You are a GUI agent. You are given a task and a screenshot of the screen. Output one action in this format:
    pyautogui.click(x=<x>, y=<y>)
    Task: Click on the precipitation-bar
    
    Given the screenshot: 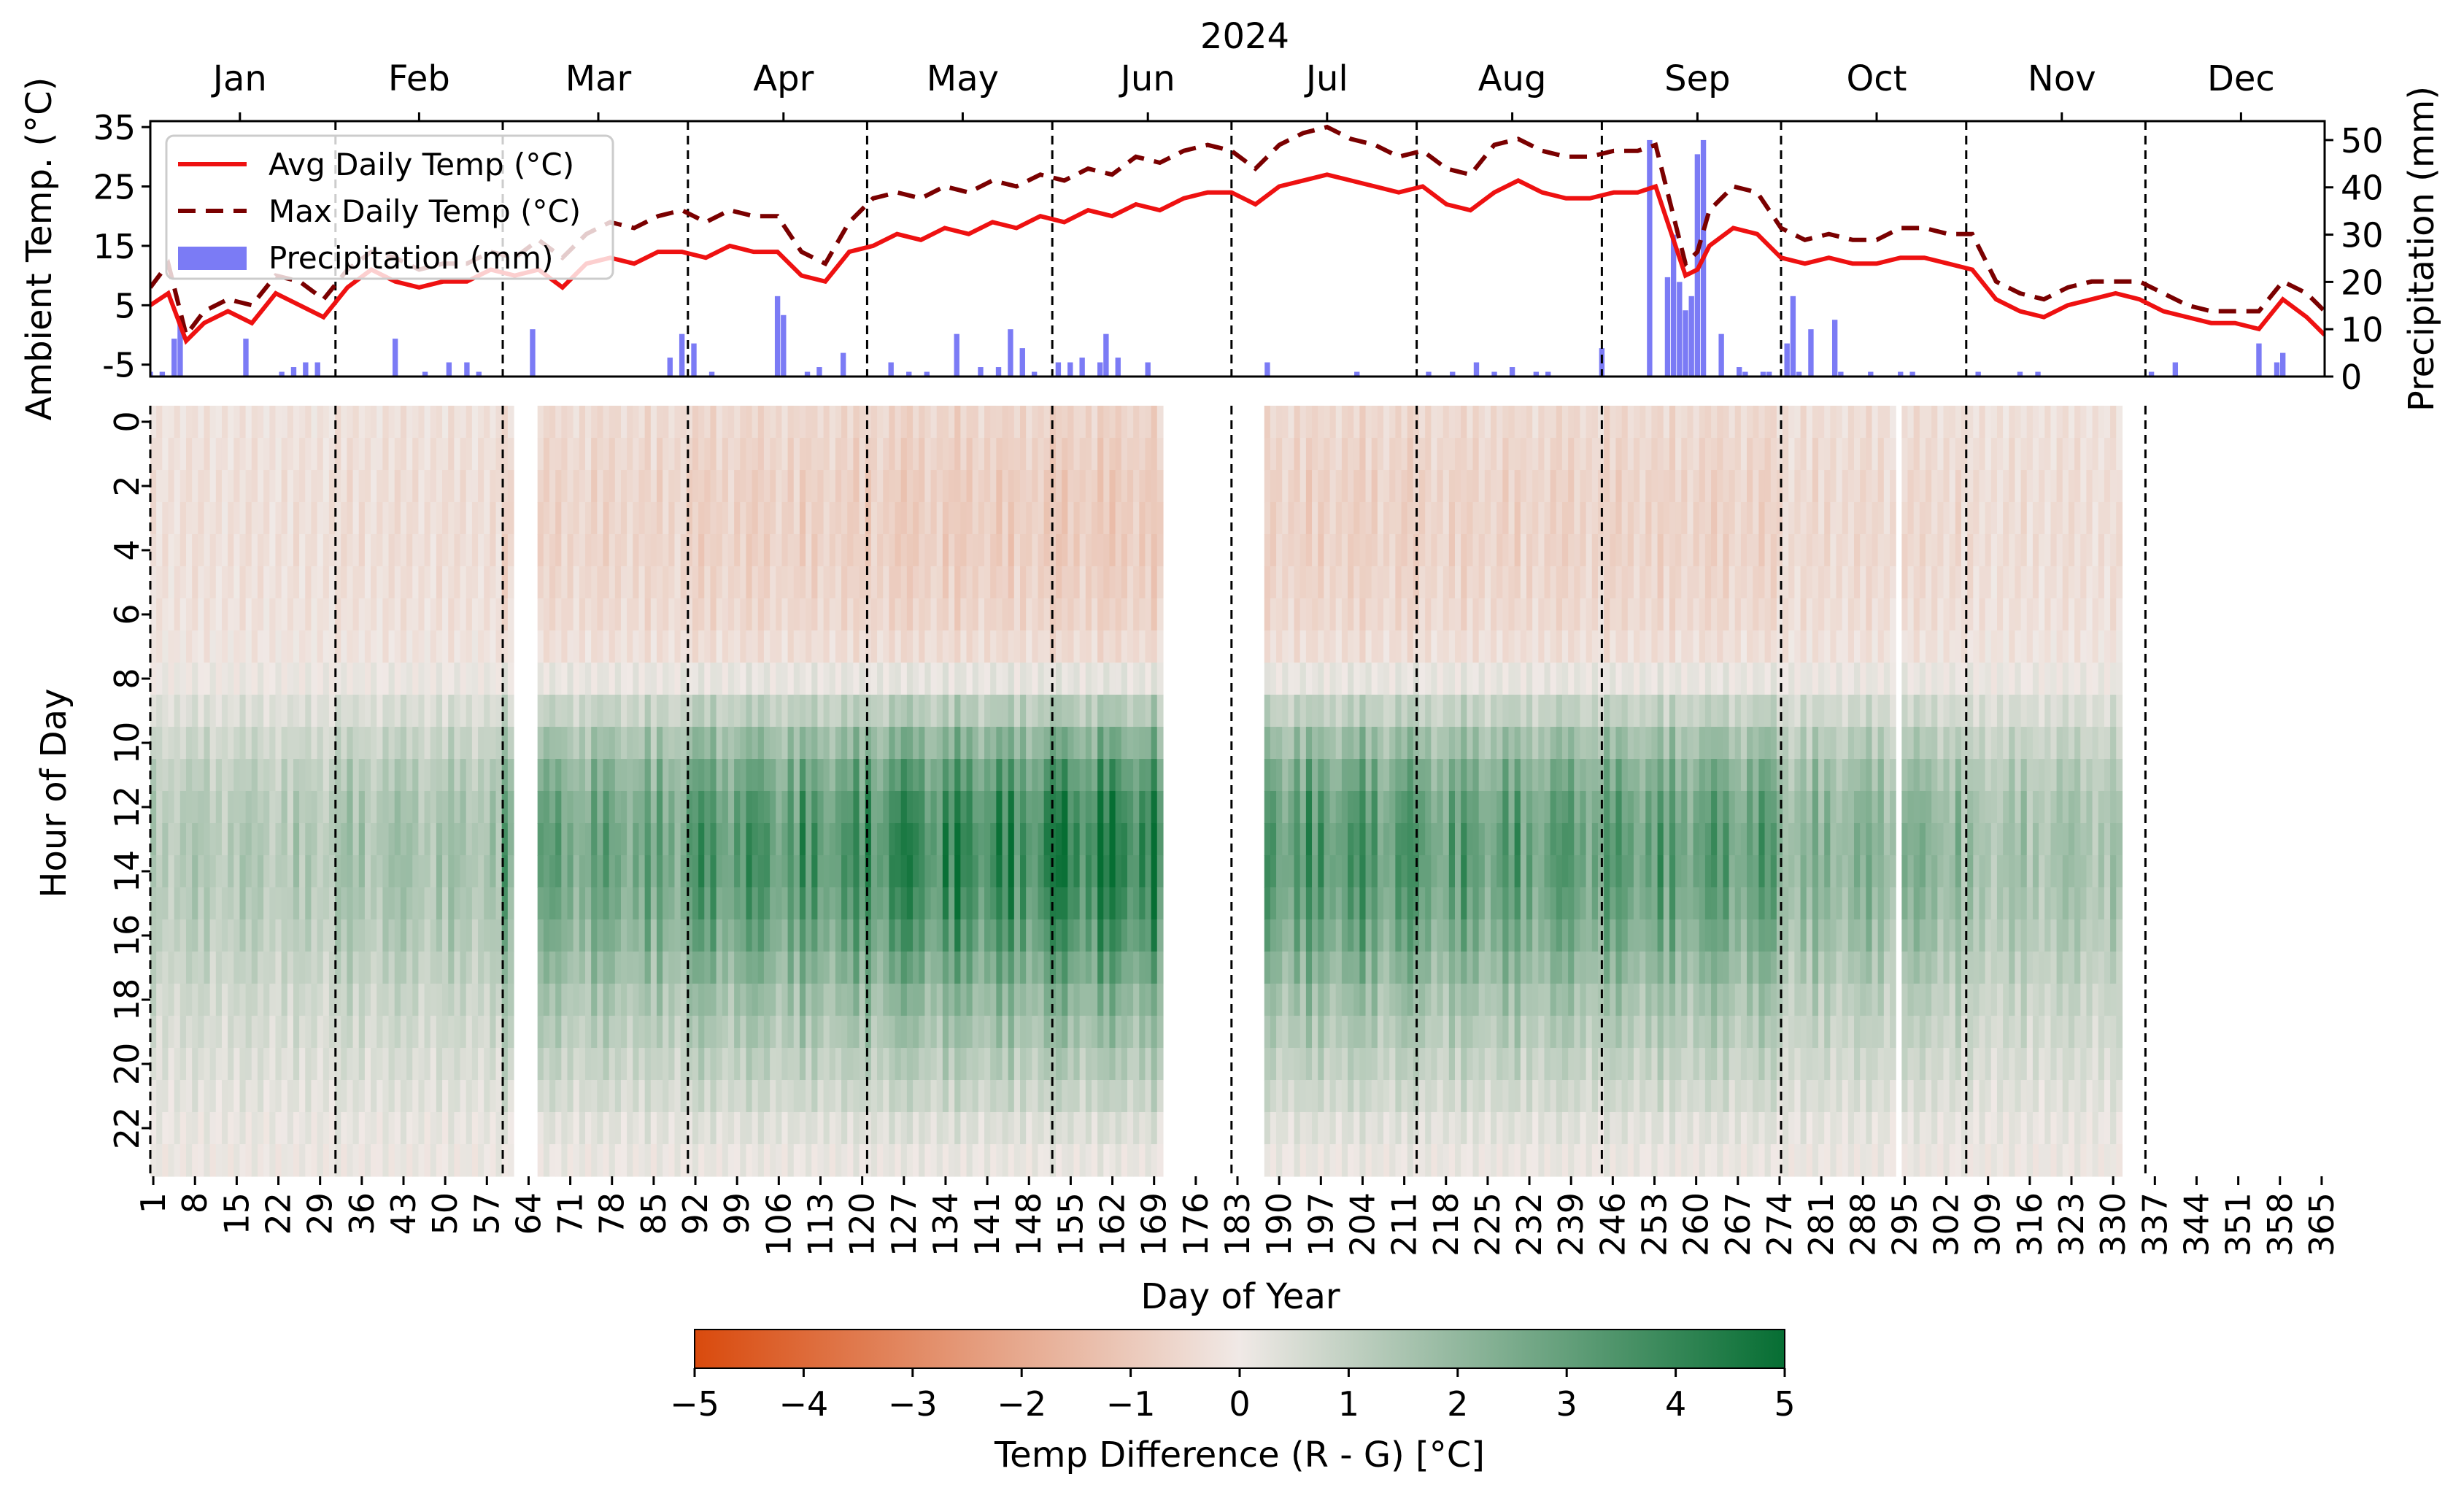 What is the action you would take?
    pyautogui.click(x=981, y=372)
    